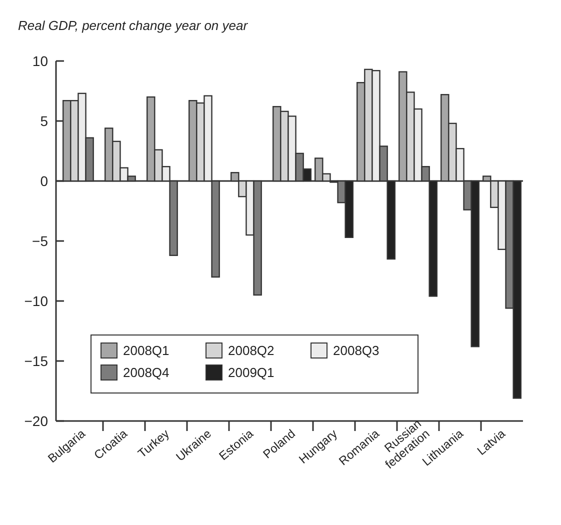  What do you see at coordinates (251, 372) in the screenshot?
I see `legend-label: 2009Q1` at bounding box center [251, 372].